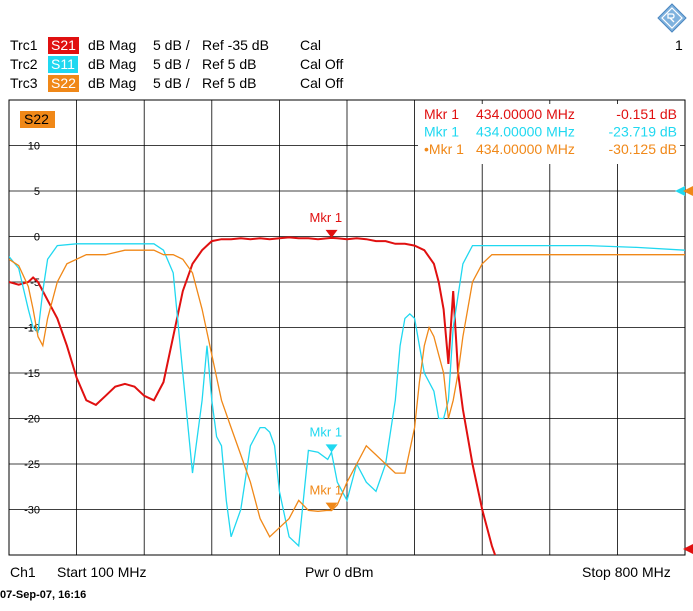 This screenshot has width=693, height=611. I want to click on active-trace-badge, so click(37, 119).